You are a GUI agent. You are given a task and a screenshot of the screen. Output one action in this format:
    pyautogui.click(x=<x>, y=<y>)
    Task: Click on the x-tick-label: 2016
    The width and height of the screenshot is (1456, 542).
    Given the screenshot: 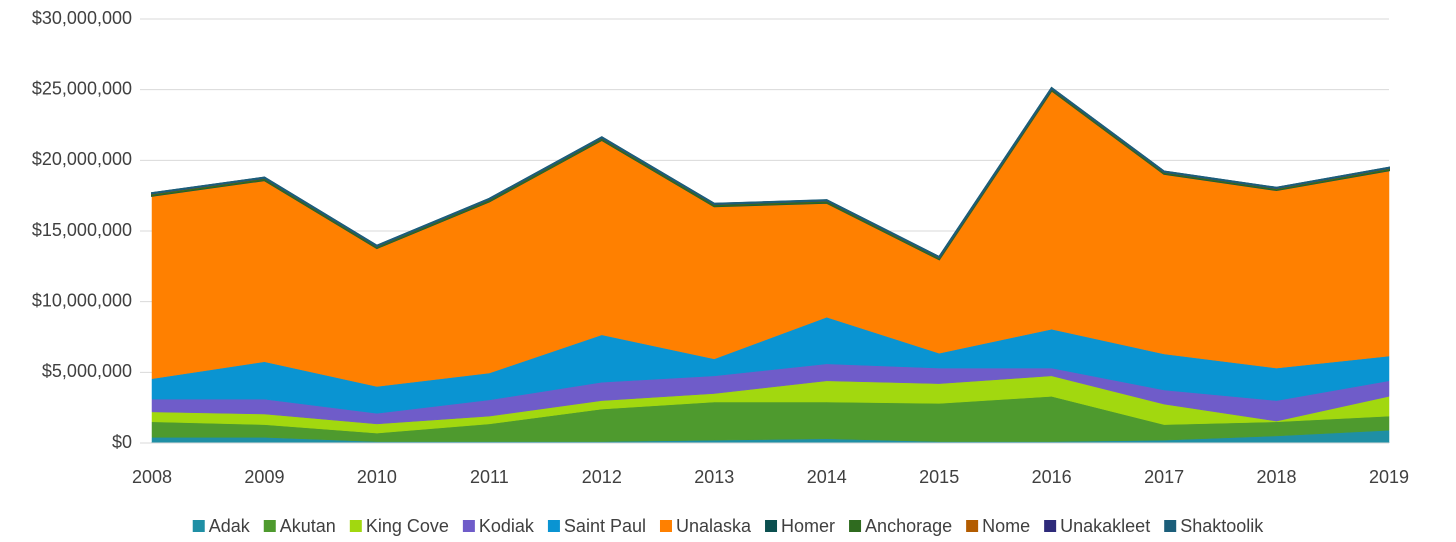 What is the action you would take?
    pyautogui.click(x=1052, y=477)
    